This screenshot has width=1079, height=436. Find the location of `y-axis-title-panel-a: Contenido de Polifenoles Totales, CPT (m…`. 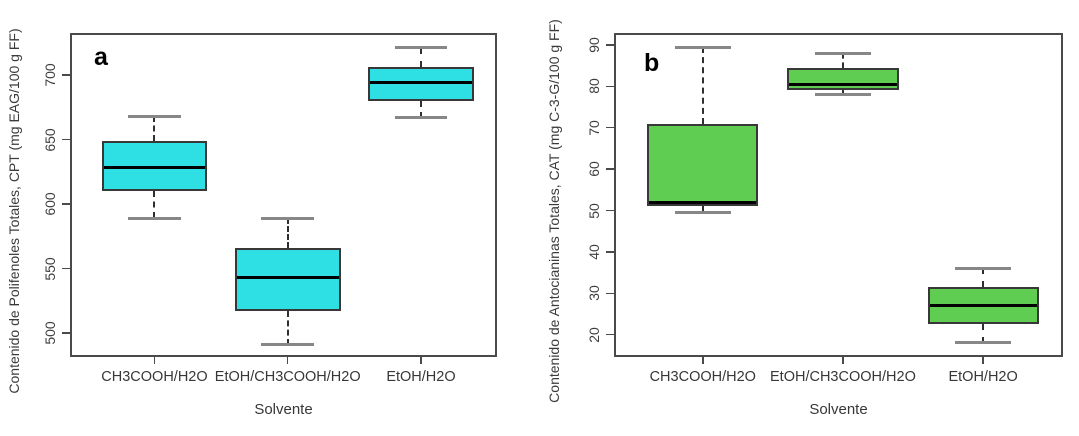

y-axis-title-panel-a: Contenido de Polifenoles Totales, CPT (m… is located at coordinates (14, 211).